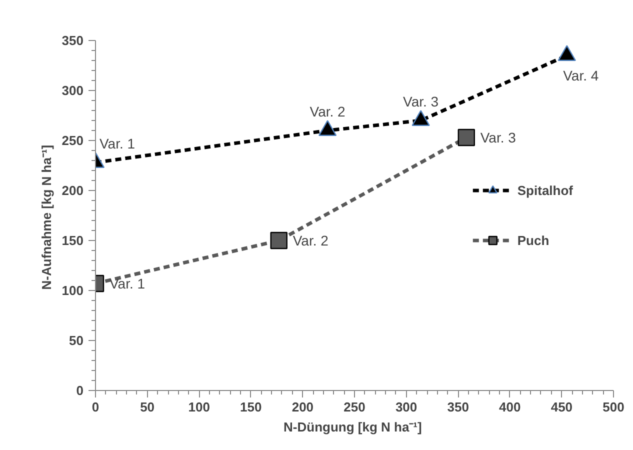 This screenshot has height=450, width=633. What do you see at coordinates (73, 240) in the screenshot?
I see `y-tick-label: 150` at bounding box center [73, 240].